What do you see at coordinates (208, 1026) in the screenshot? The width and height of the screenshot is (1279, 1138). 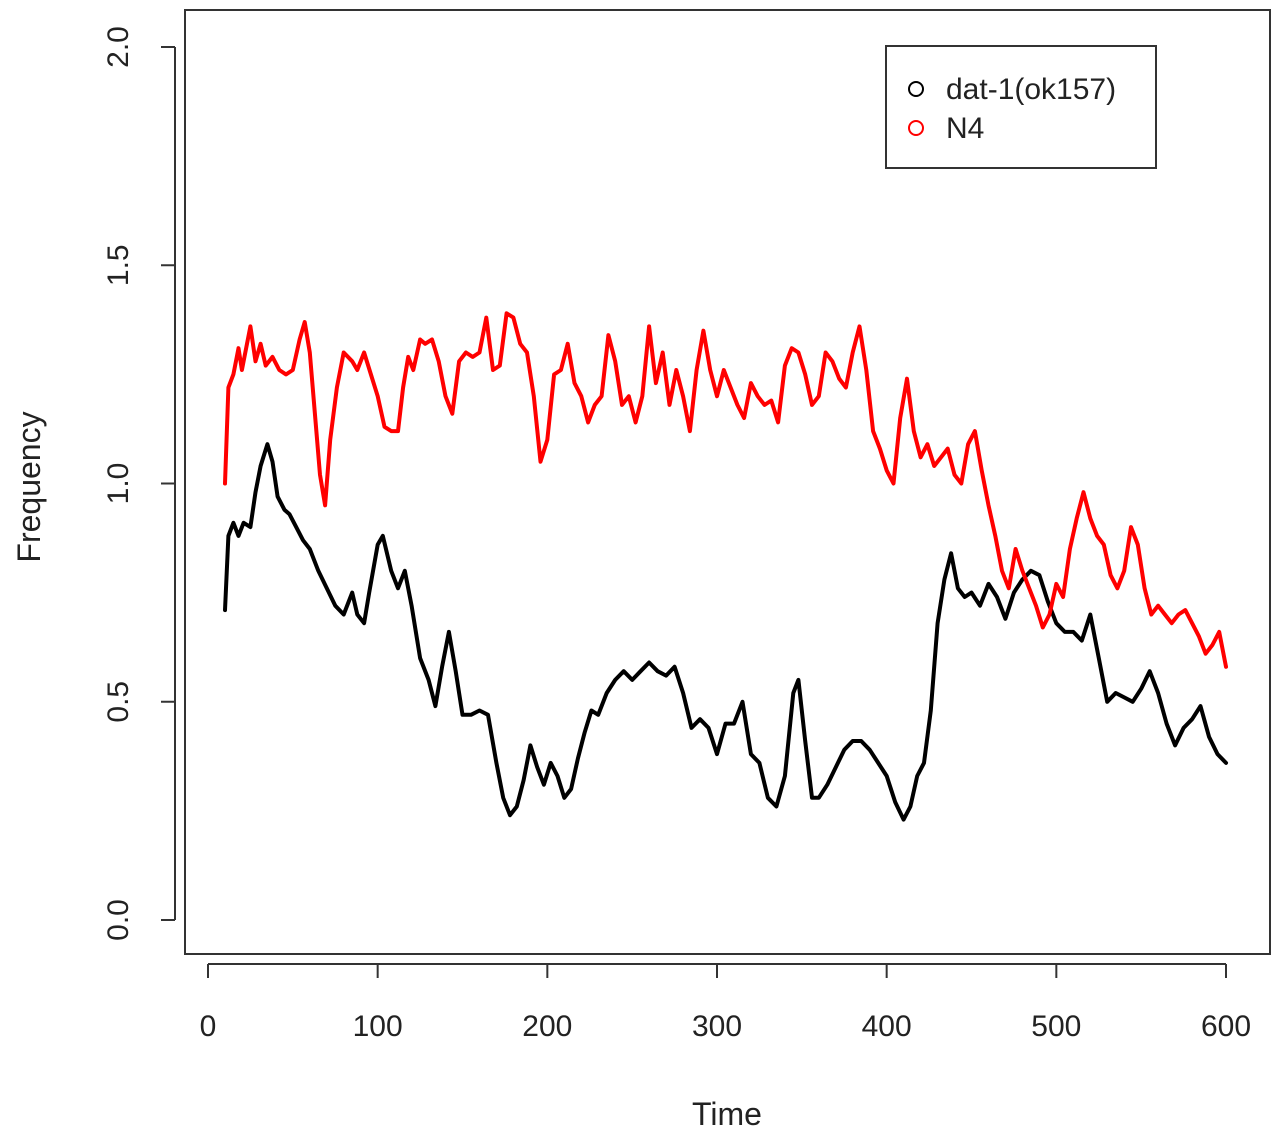 I see `x-tick-label: 0` at bounding box center [208, 1026].